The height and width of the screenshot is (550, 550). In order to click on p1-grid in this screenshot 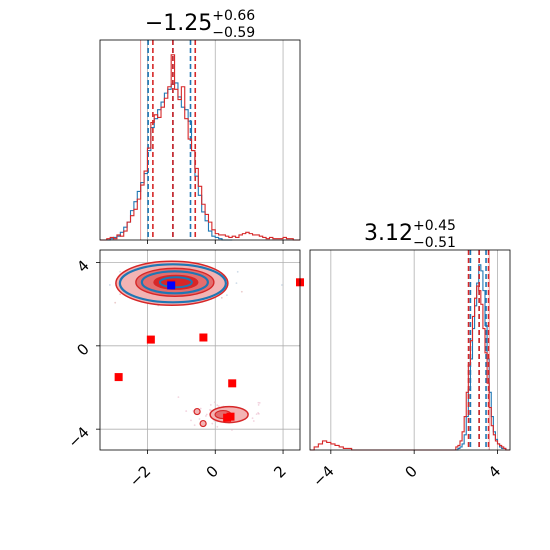, I will do `click(215, 140)`.